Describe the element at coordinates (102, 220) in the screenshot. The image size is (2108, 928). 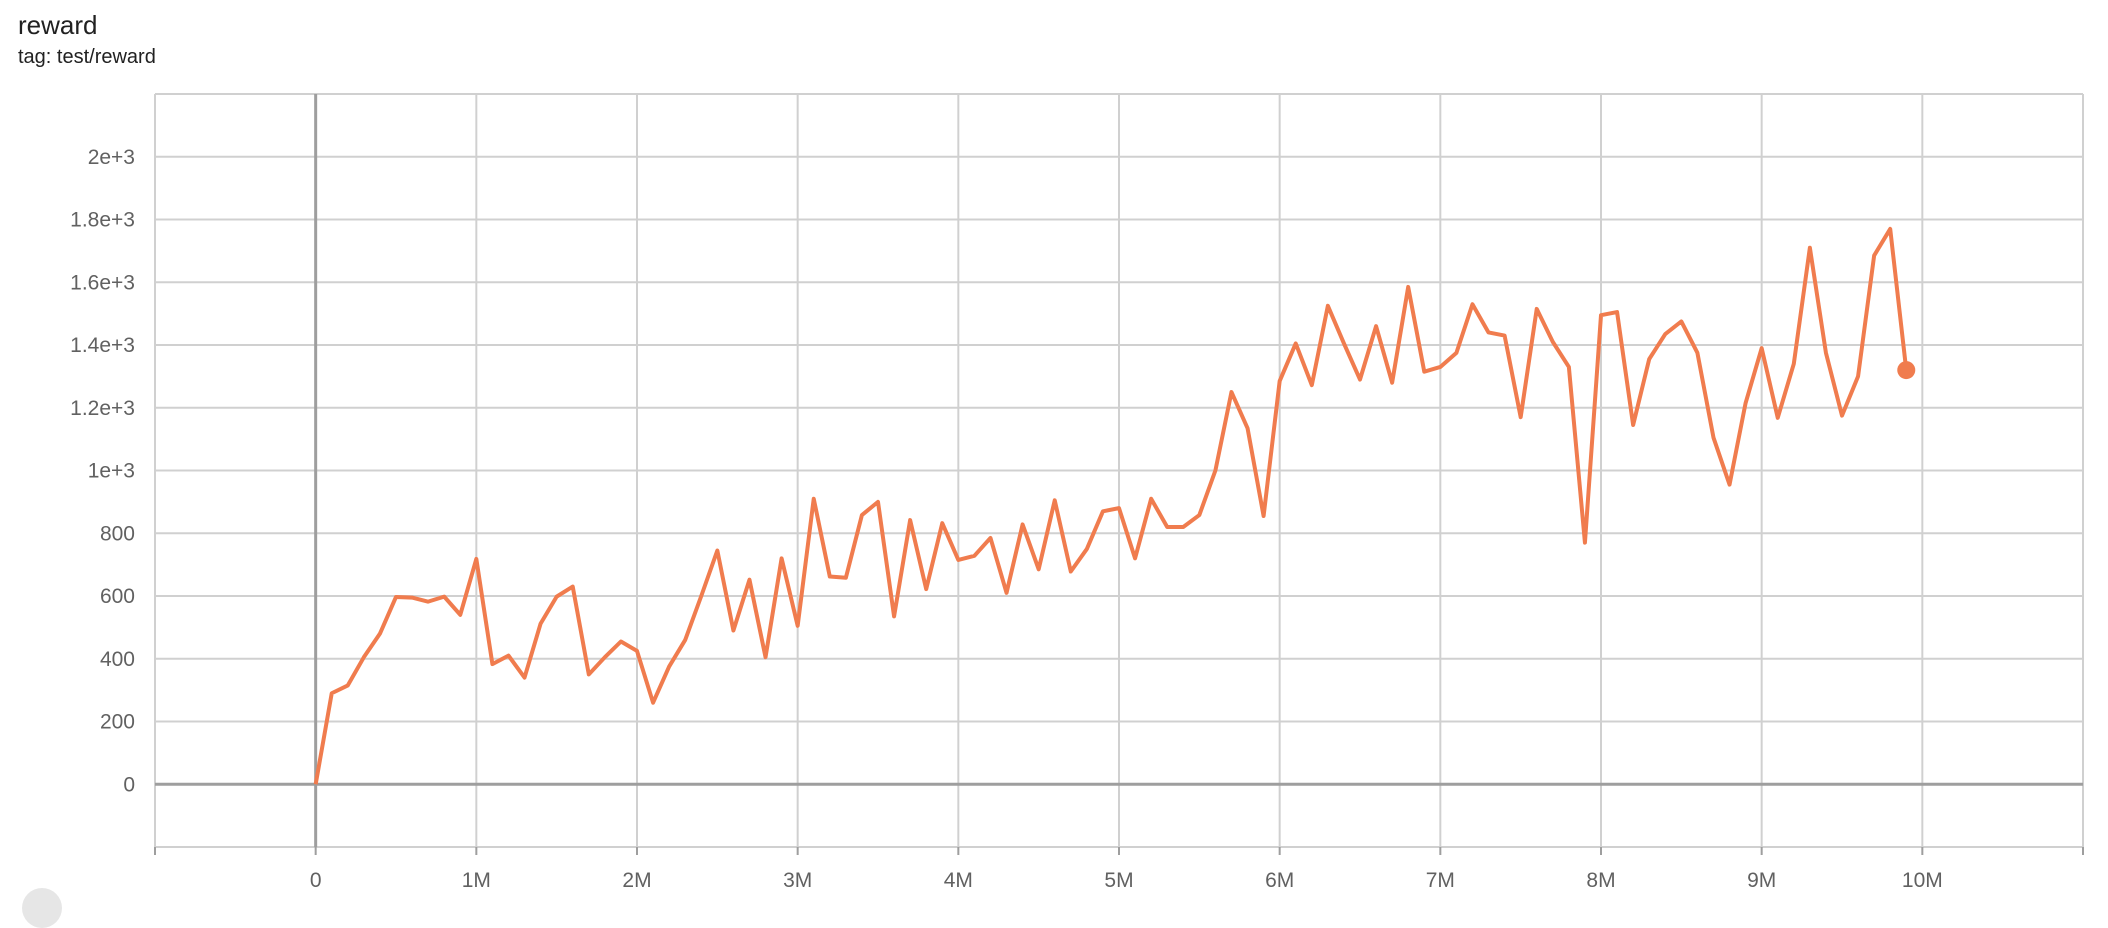
I see `y-tick-label: 1.8e+3` at that location.